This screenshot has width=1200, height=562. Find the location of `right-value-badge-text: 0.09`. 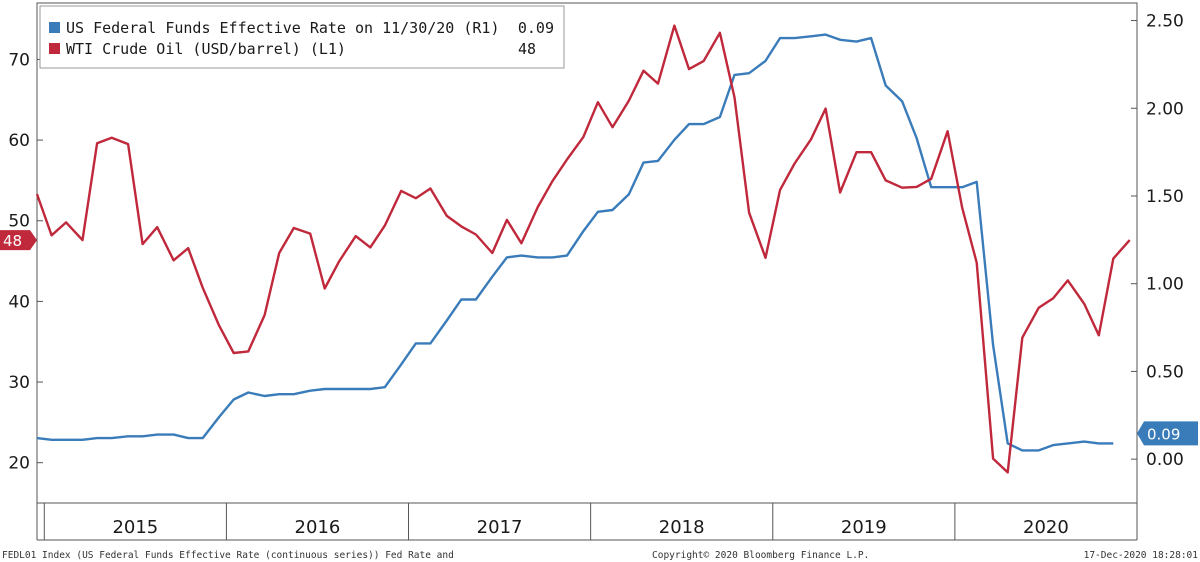

right-value-badge-text: 0.09 is located at coordinates (1163, 434).